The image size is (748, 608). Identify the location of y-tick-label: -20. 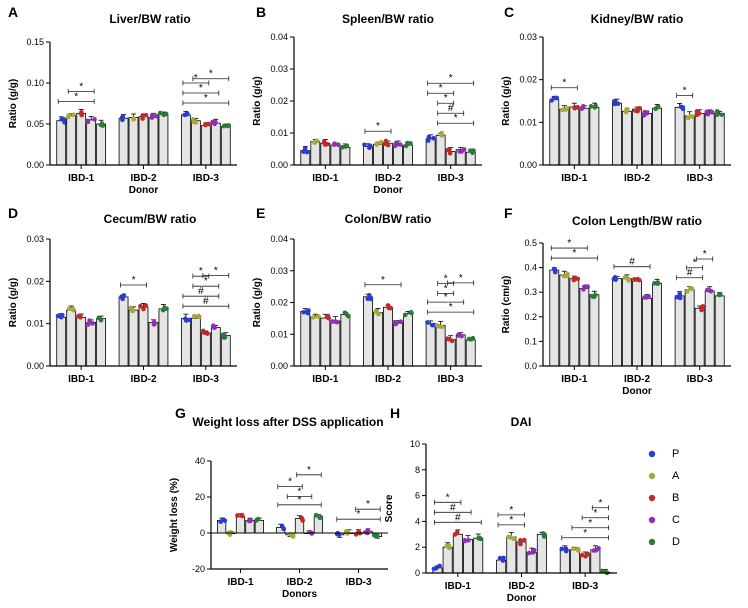
(198, 569).